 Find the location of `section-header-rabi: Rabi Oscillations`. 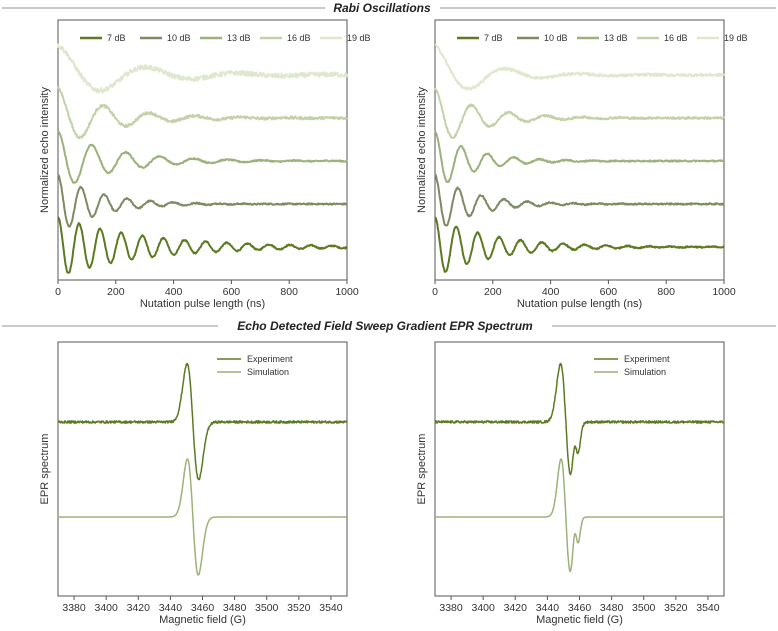

section-header-rabi: Rabi Oscillations is located at coordinates (389, 8).